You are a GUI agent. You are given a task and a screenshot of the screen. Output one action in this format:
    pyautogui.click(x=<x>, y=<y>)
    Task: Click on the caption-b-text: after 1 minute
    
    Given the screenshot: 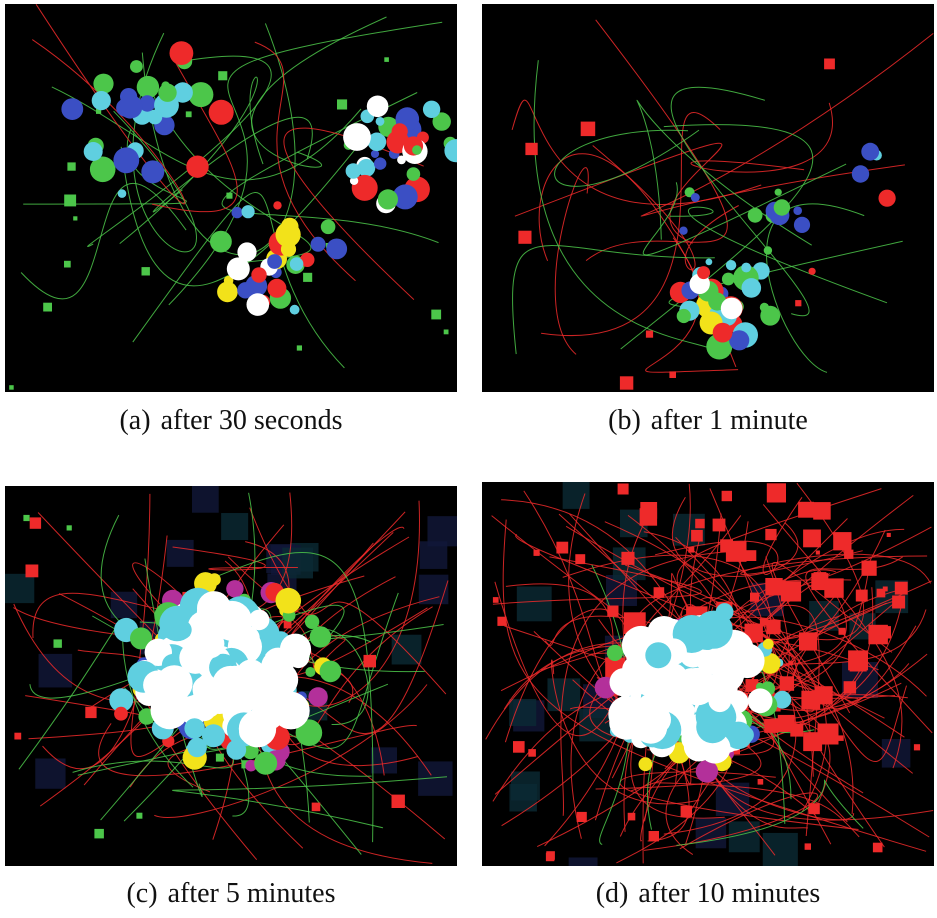 What is the action you would take?
    pyautogui.click(x=729, y=420)
    